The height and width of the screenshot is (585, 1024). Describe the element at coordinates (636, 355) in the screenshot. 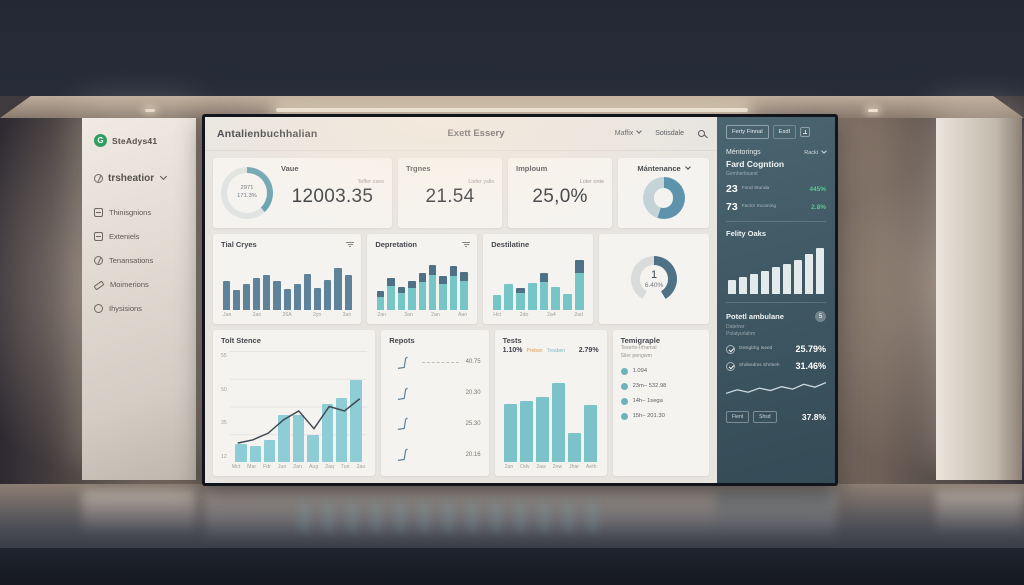

I see `card-subtitle: Siler pengwm` at that location.